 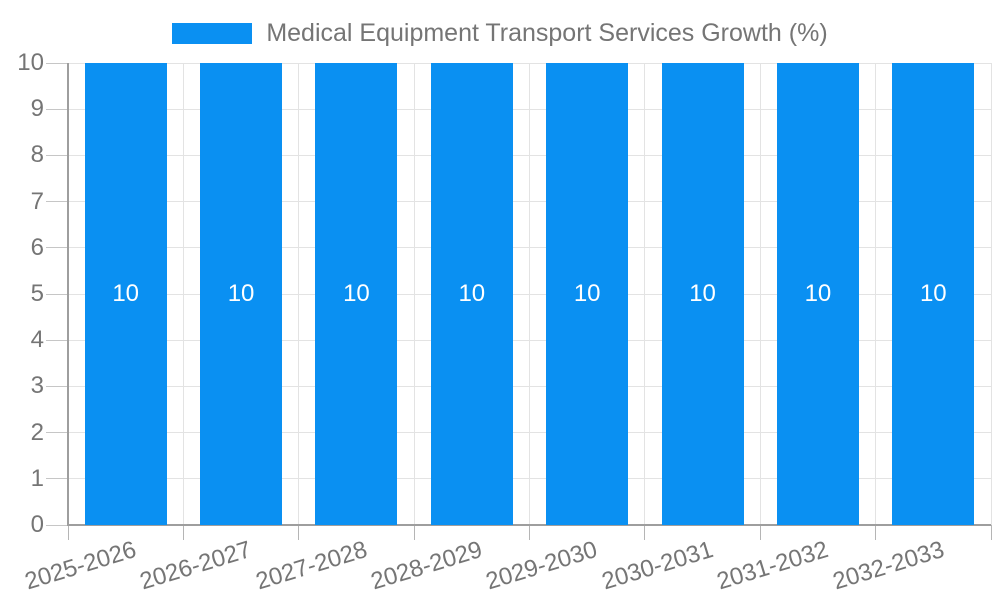 I want to click on y-axis-line, so click(x=68, y=294).